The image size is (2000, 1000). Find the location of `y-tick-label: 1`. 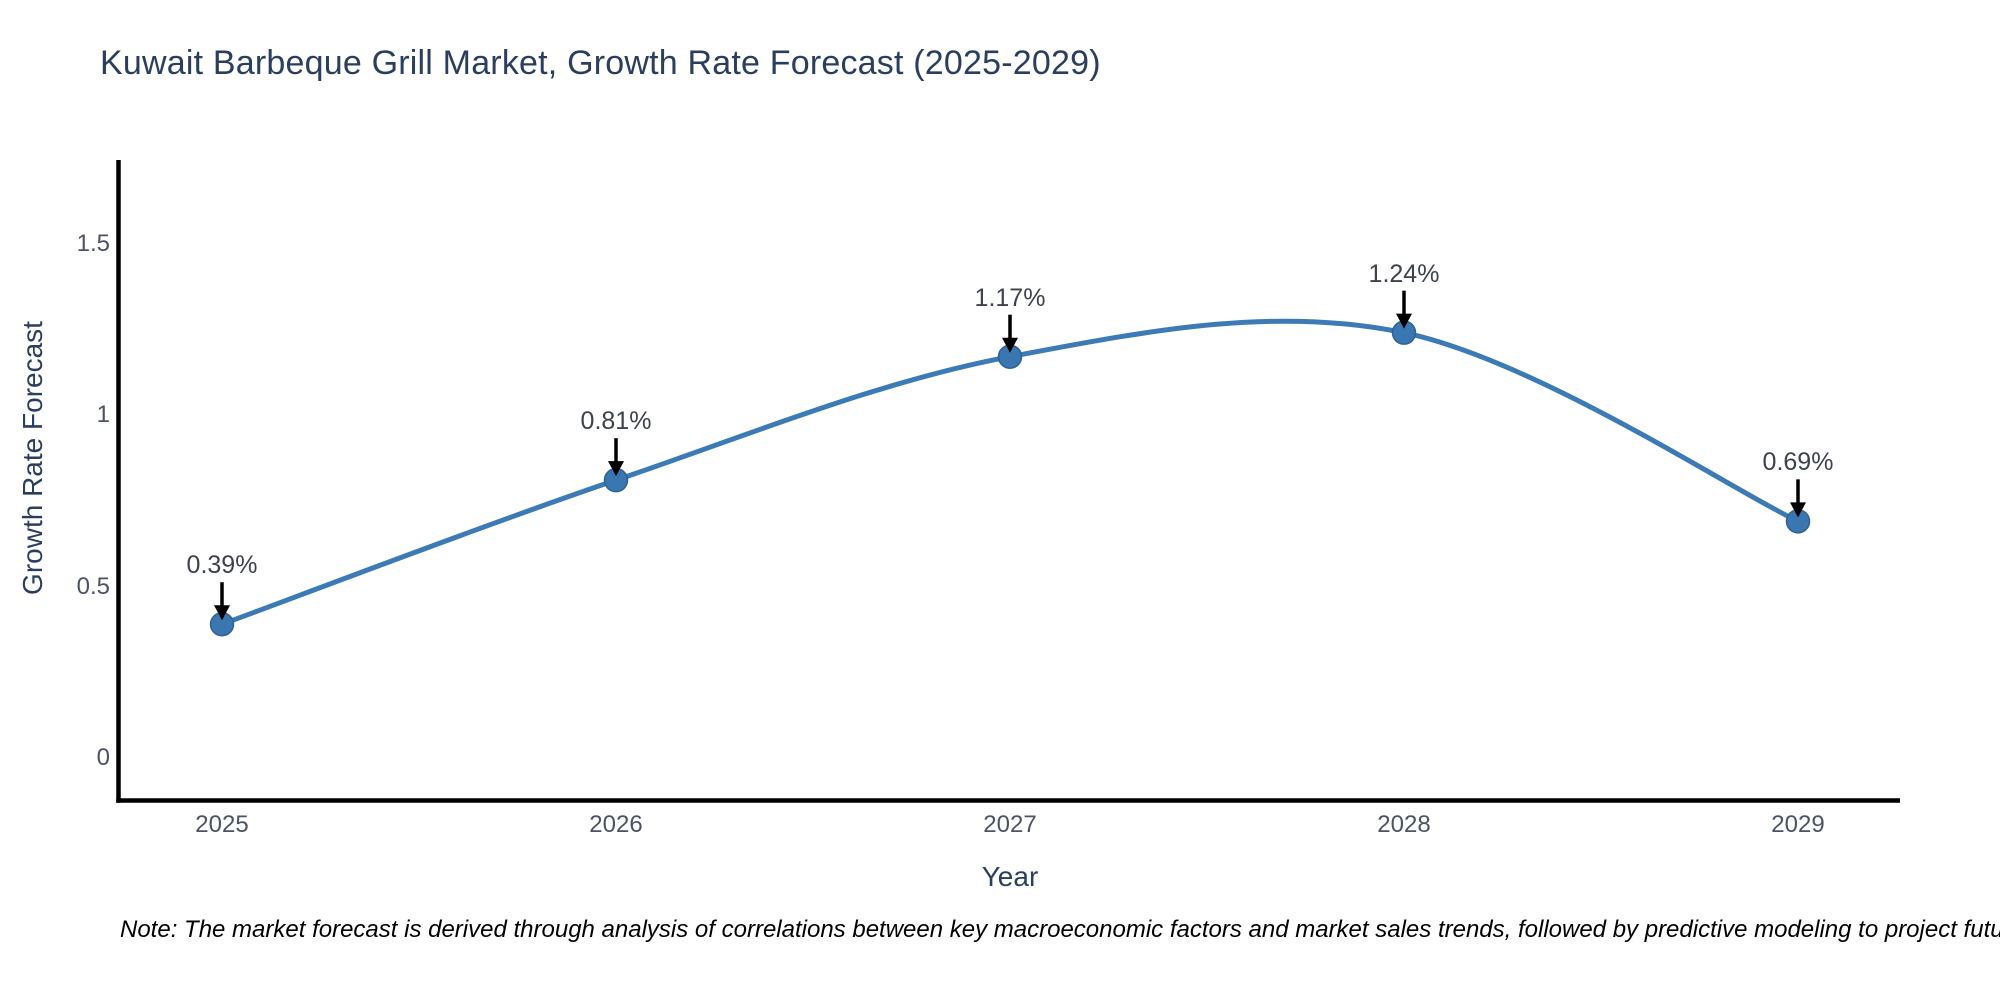

y-tick-label: 1 is located at coordinates (103, 414).